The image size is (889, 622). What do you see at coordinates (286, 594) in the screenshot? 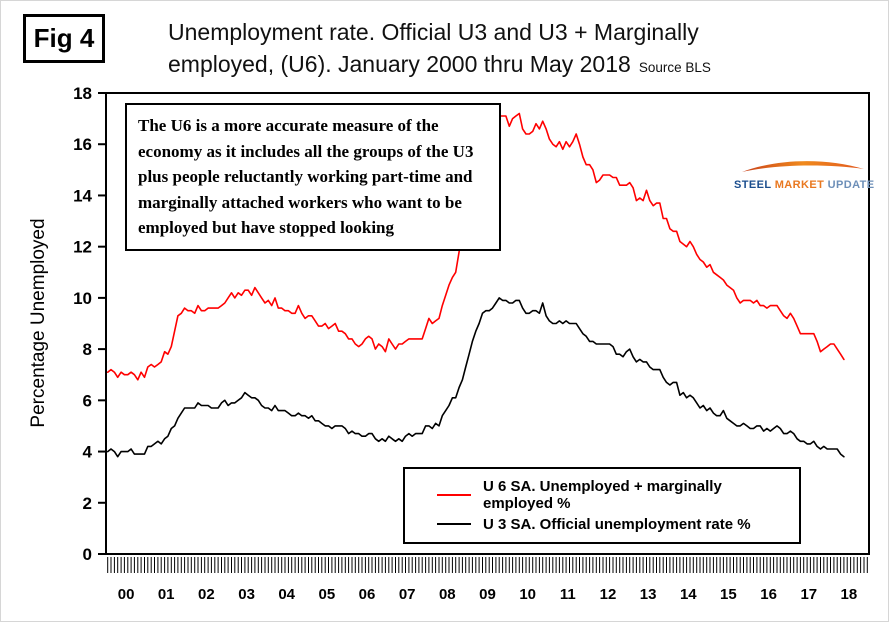
I see `x-year-label: 04` at bounding box center [286, 594].